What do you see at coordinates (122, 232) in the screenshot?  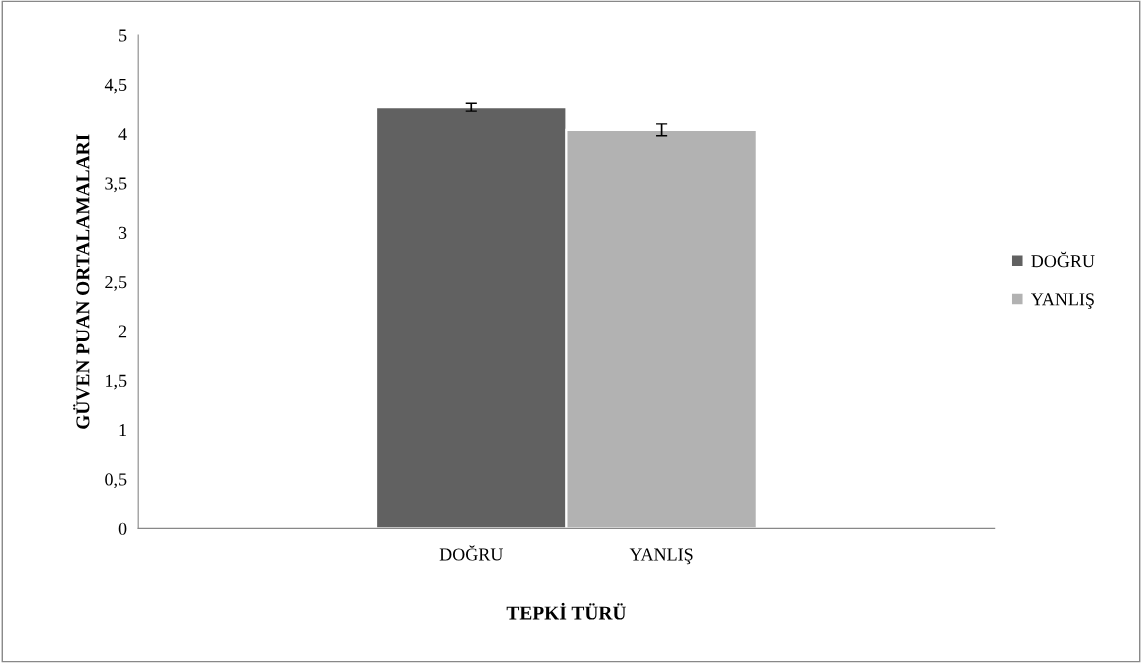 I see `y-tick-label: 3` at bounding box center [122, 232].